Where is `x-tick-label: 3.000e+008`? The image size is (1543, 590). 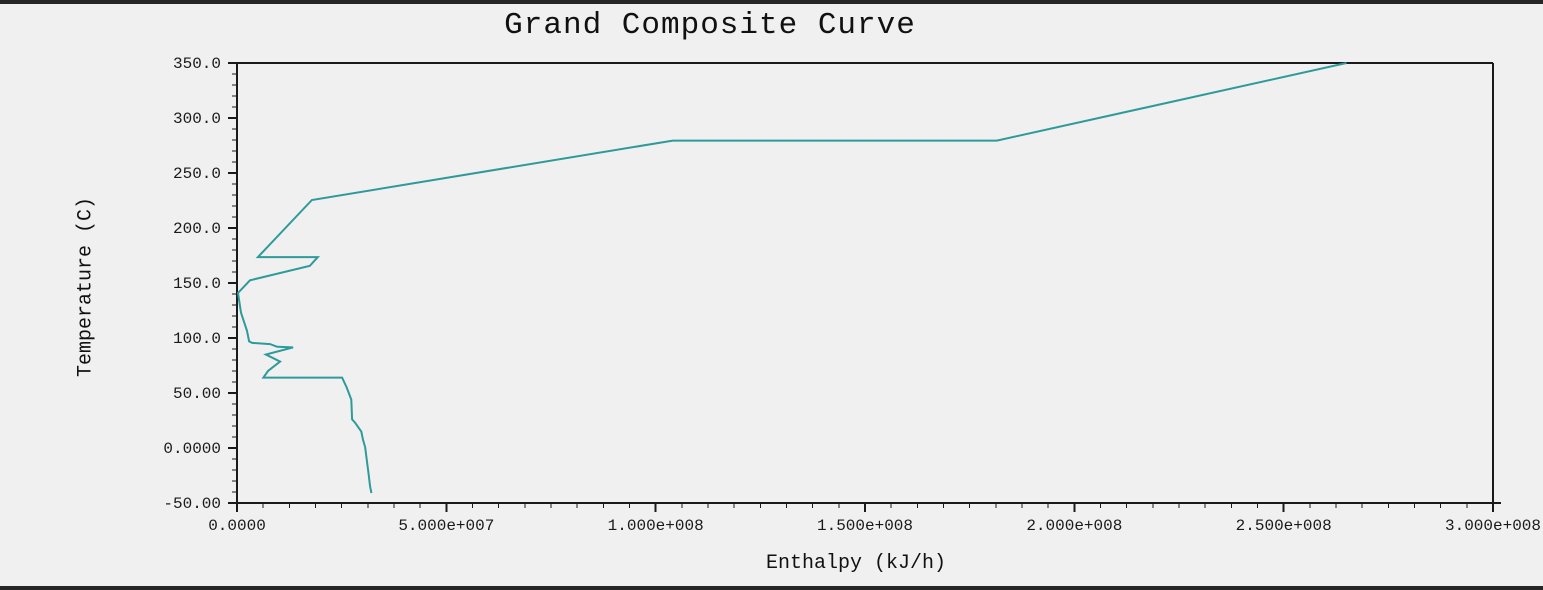
x-tick-label: 3.000e+008 is located at coordinates (1493, 526).